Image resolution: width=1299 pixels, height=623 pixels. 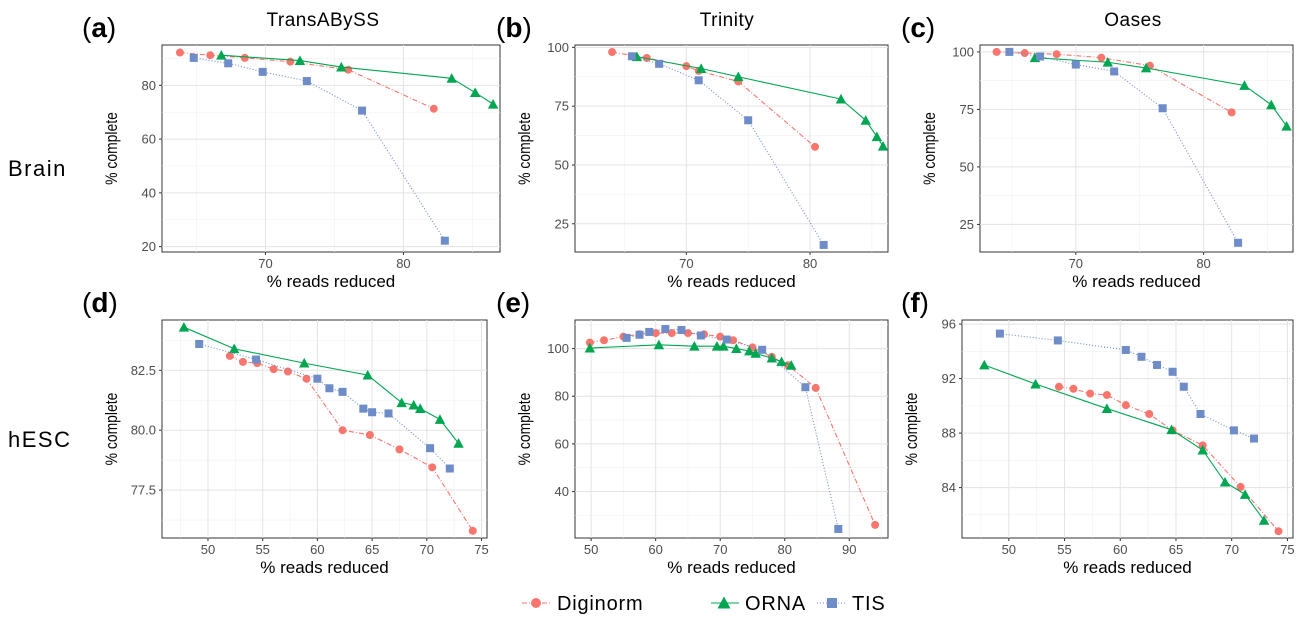 I want to click on legend-item-tis: TIS, so click(x=851, y=604).